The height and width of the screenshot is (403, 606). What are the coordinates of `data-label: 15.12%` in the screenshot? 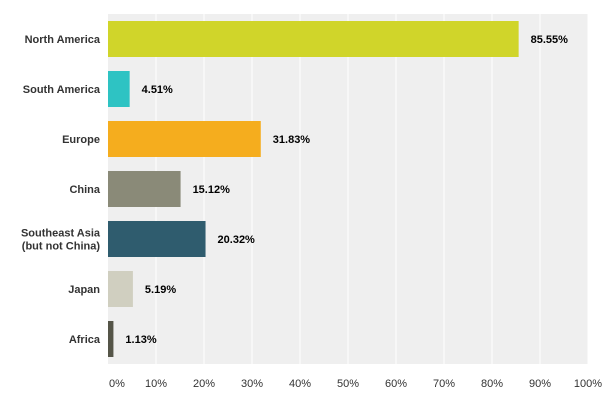 It's located at (212, 190).